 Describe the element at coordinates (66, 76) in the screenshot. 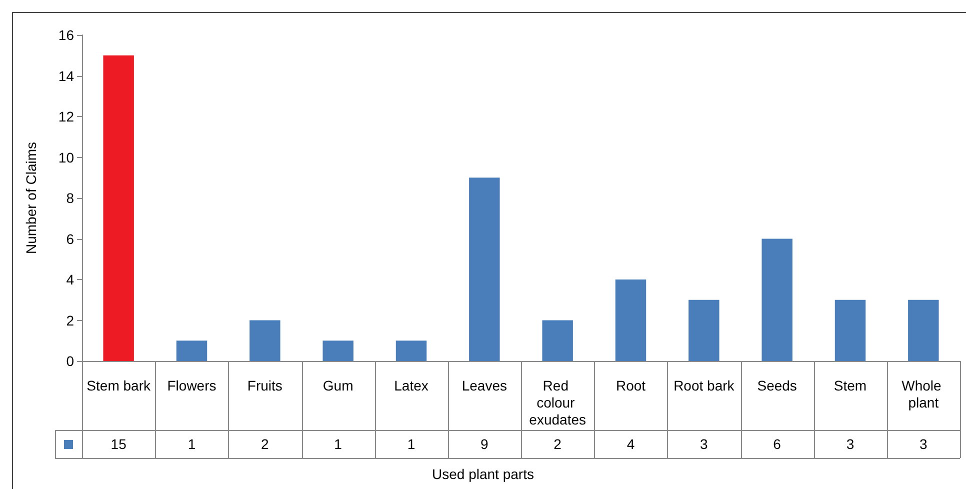

I see `y-tick-label: 14` at that location.